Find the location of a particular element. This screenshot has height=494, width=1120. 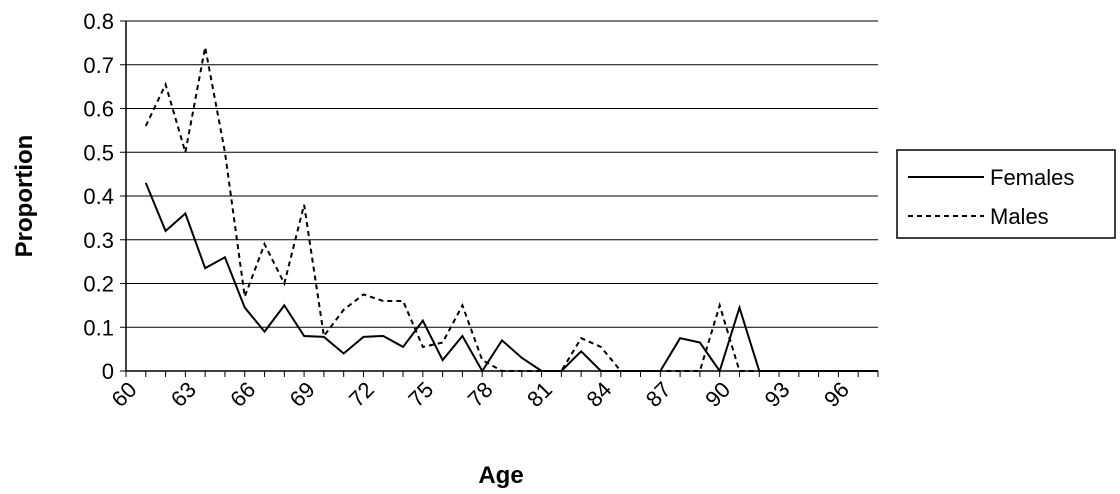

x-tick-label: 72 is located at coordinates (361, 394).